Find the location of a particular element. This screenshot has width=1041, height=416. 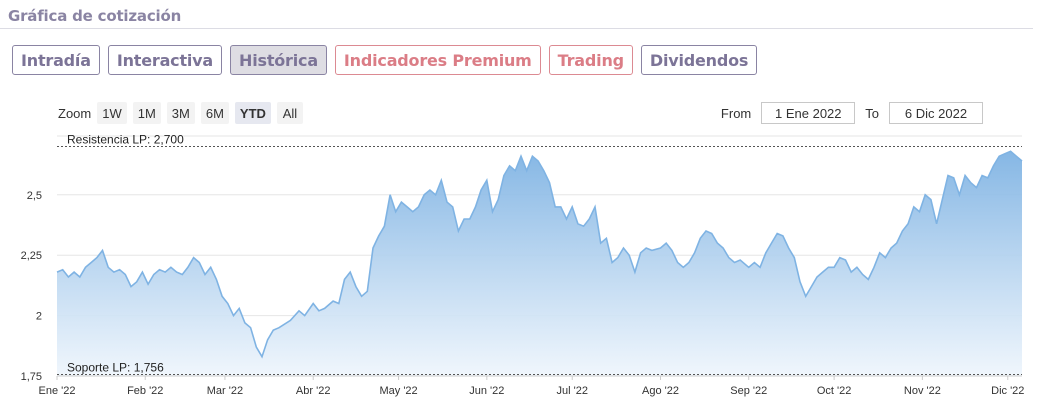

tab-trading: Trading is located at coordinates (590, 60).